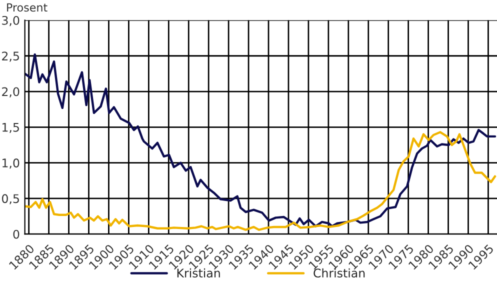 The width and height of the screenshot is (497, 289). Describe the element at coordinates (10, 128) in the screenshot. I see `y-tick-label: 1,5` at that location.